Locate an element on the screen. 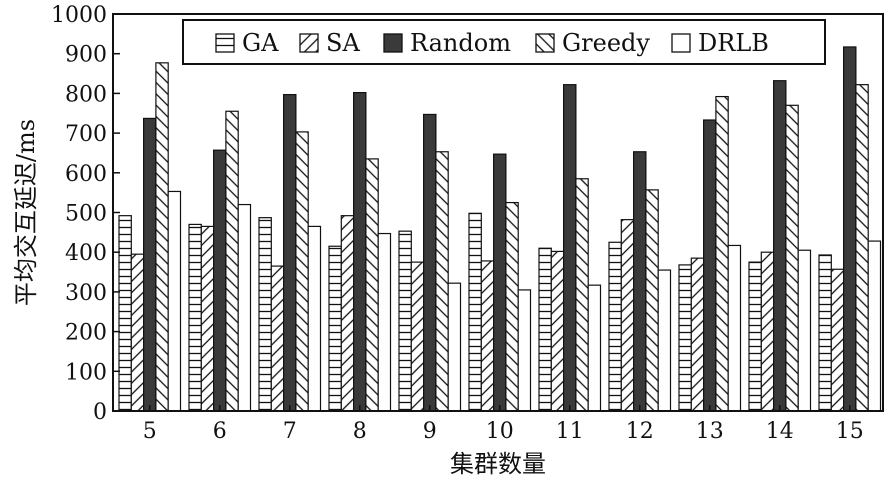 Image resolution: width=896 pixels, height=480 pixels. legend-item-drlb: DRLB is located at coordinates (720, 43).